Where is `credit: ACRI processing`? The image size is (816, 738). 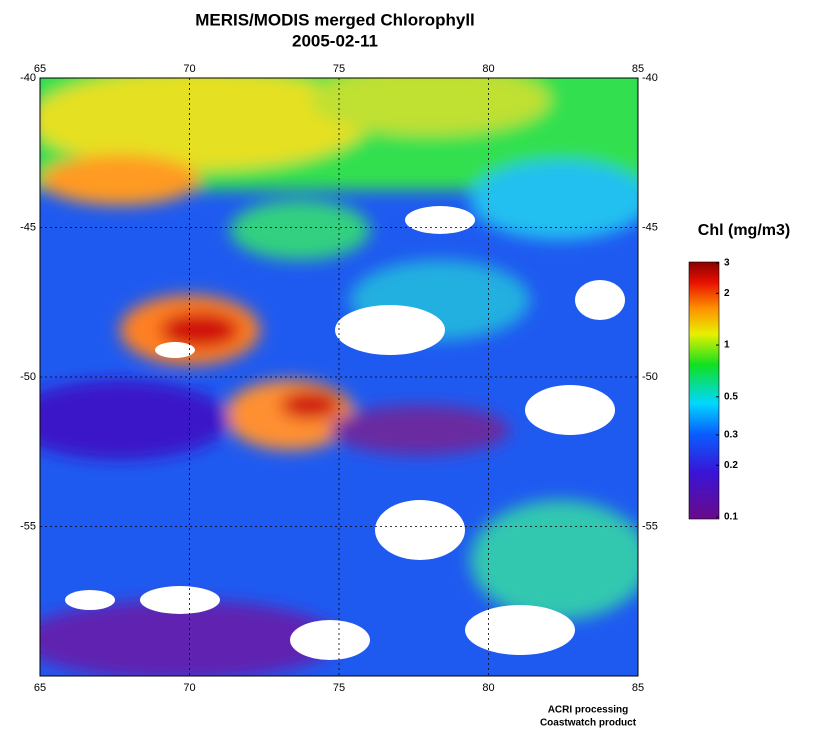
credit: ACRI processing is located at coordinates (588, 710).